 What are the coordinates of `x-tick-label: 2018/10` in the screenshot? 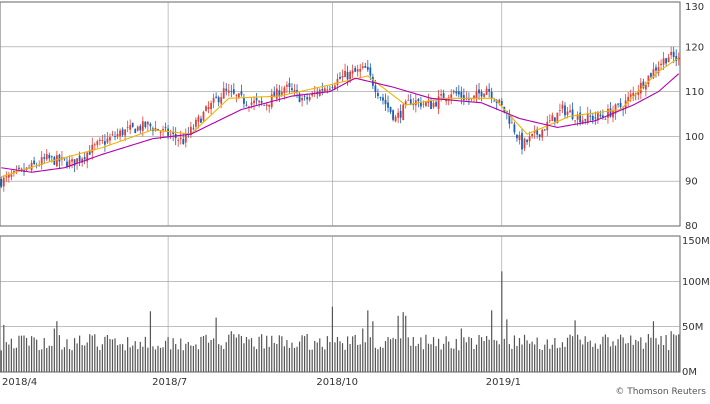 It's located at (337, 382).